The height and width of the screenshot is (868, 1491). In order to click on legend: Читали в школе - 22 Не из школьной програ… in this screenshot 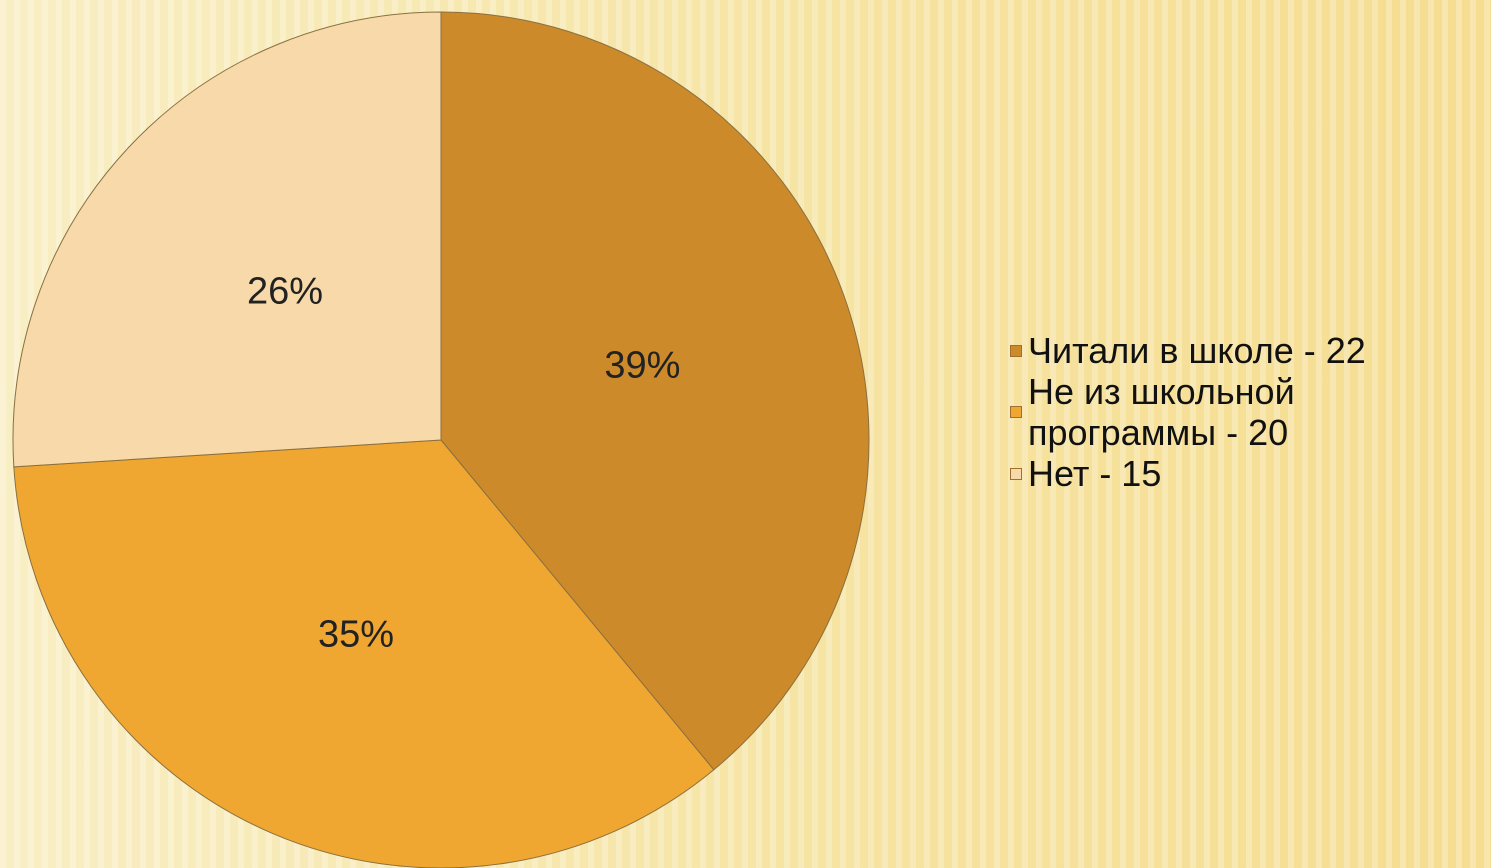, I will do `click(1246, 412)`.